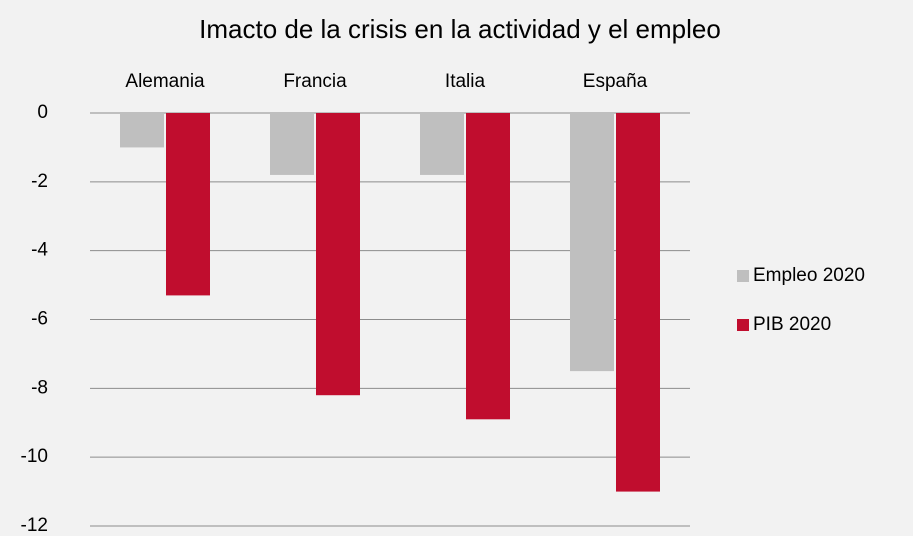 The width and height of the screenshot is (913, 536). What do you see at coordinates (792, 324) in the screenshot?
I see `legend-label: PIB 2020` at bounding box center [792, 324].